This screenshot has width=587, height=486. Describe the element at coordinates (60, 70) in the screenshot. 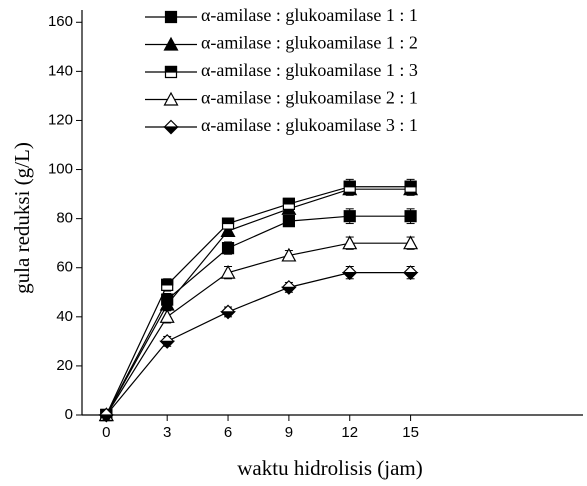

I see `y-tick-label: 140` at that location.